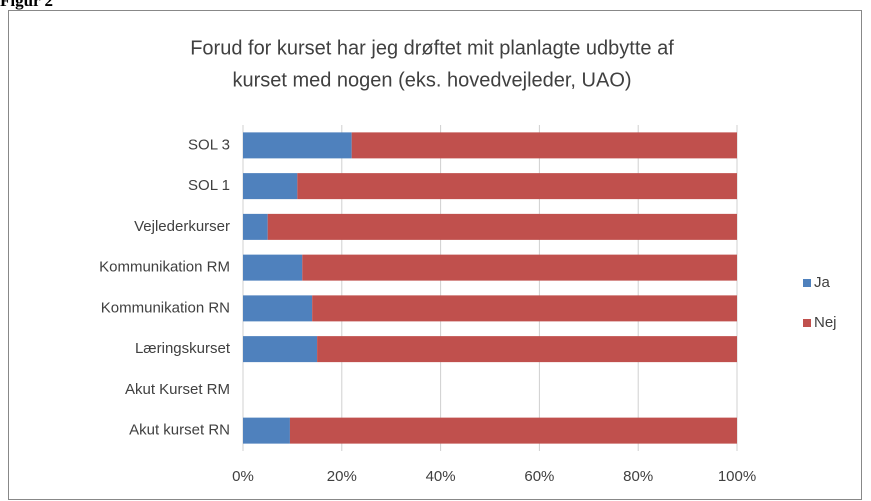 Image resolution: width=871 pixels, height=501 pixels. Describe the element at coordinates (164, 267) in the screenshot. I see `y-tick-label: Kommunikation RM` at that location.